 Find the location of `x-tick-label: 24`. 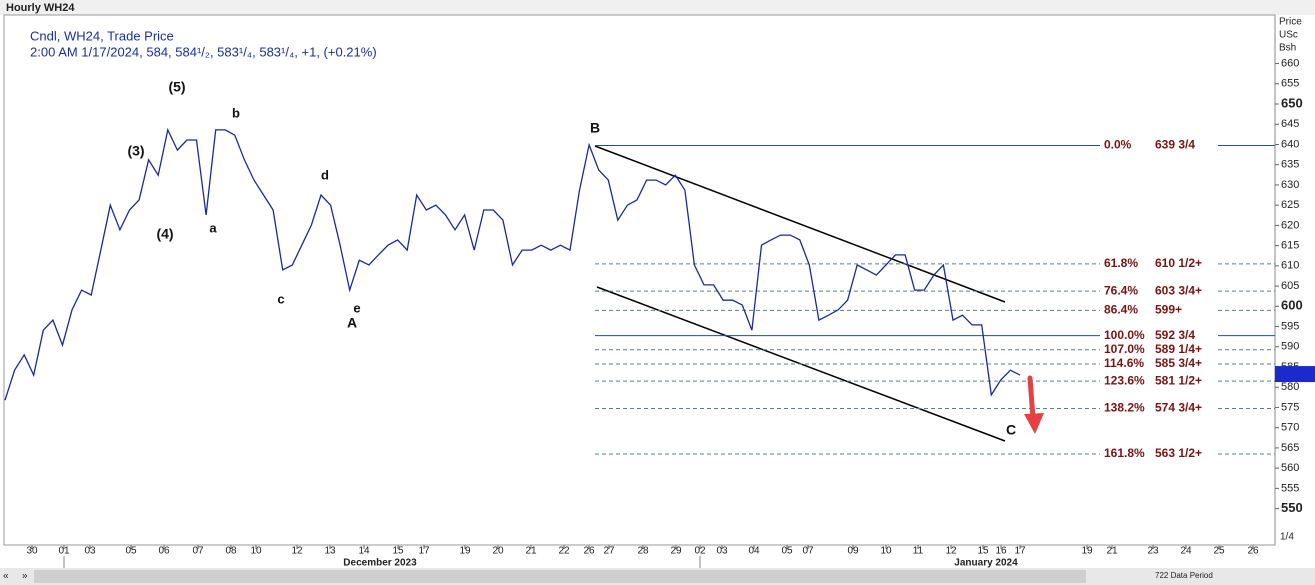

x-tick-label: 24 is located at coordinates (1186, 551).